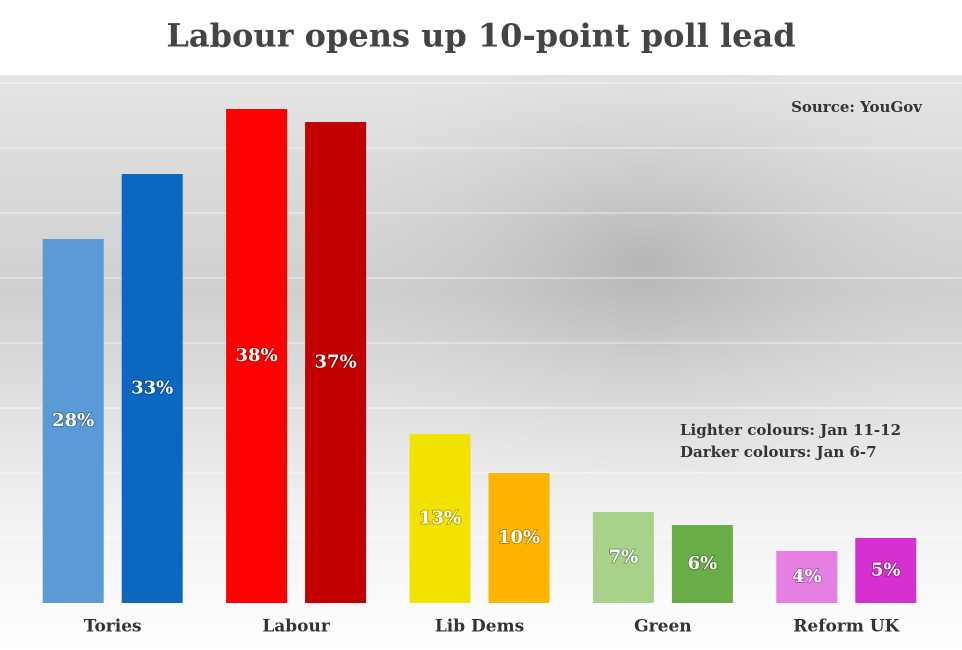 This screenshot has height=650, width=962. Describe the element at coordinates (296, 627) in the screenshot. I see `x-tick-label: Labour` at that location.